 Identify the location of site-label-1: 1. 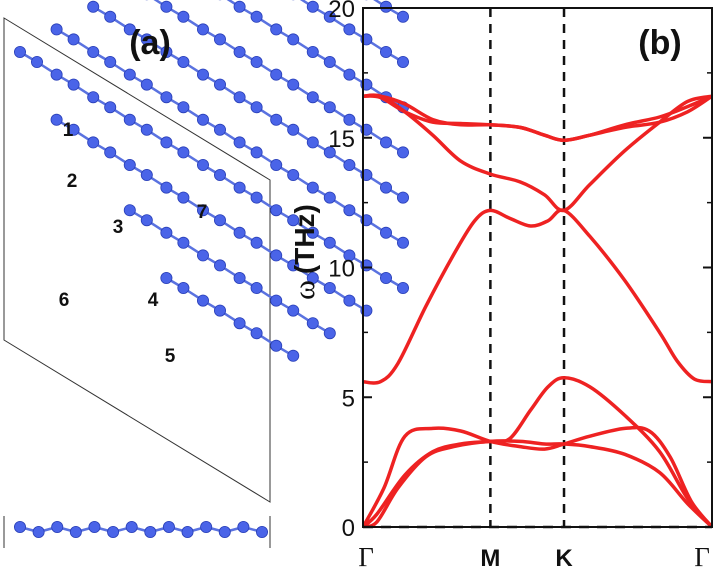
(68, 130).